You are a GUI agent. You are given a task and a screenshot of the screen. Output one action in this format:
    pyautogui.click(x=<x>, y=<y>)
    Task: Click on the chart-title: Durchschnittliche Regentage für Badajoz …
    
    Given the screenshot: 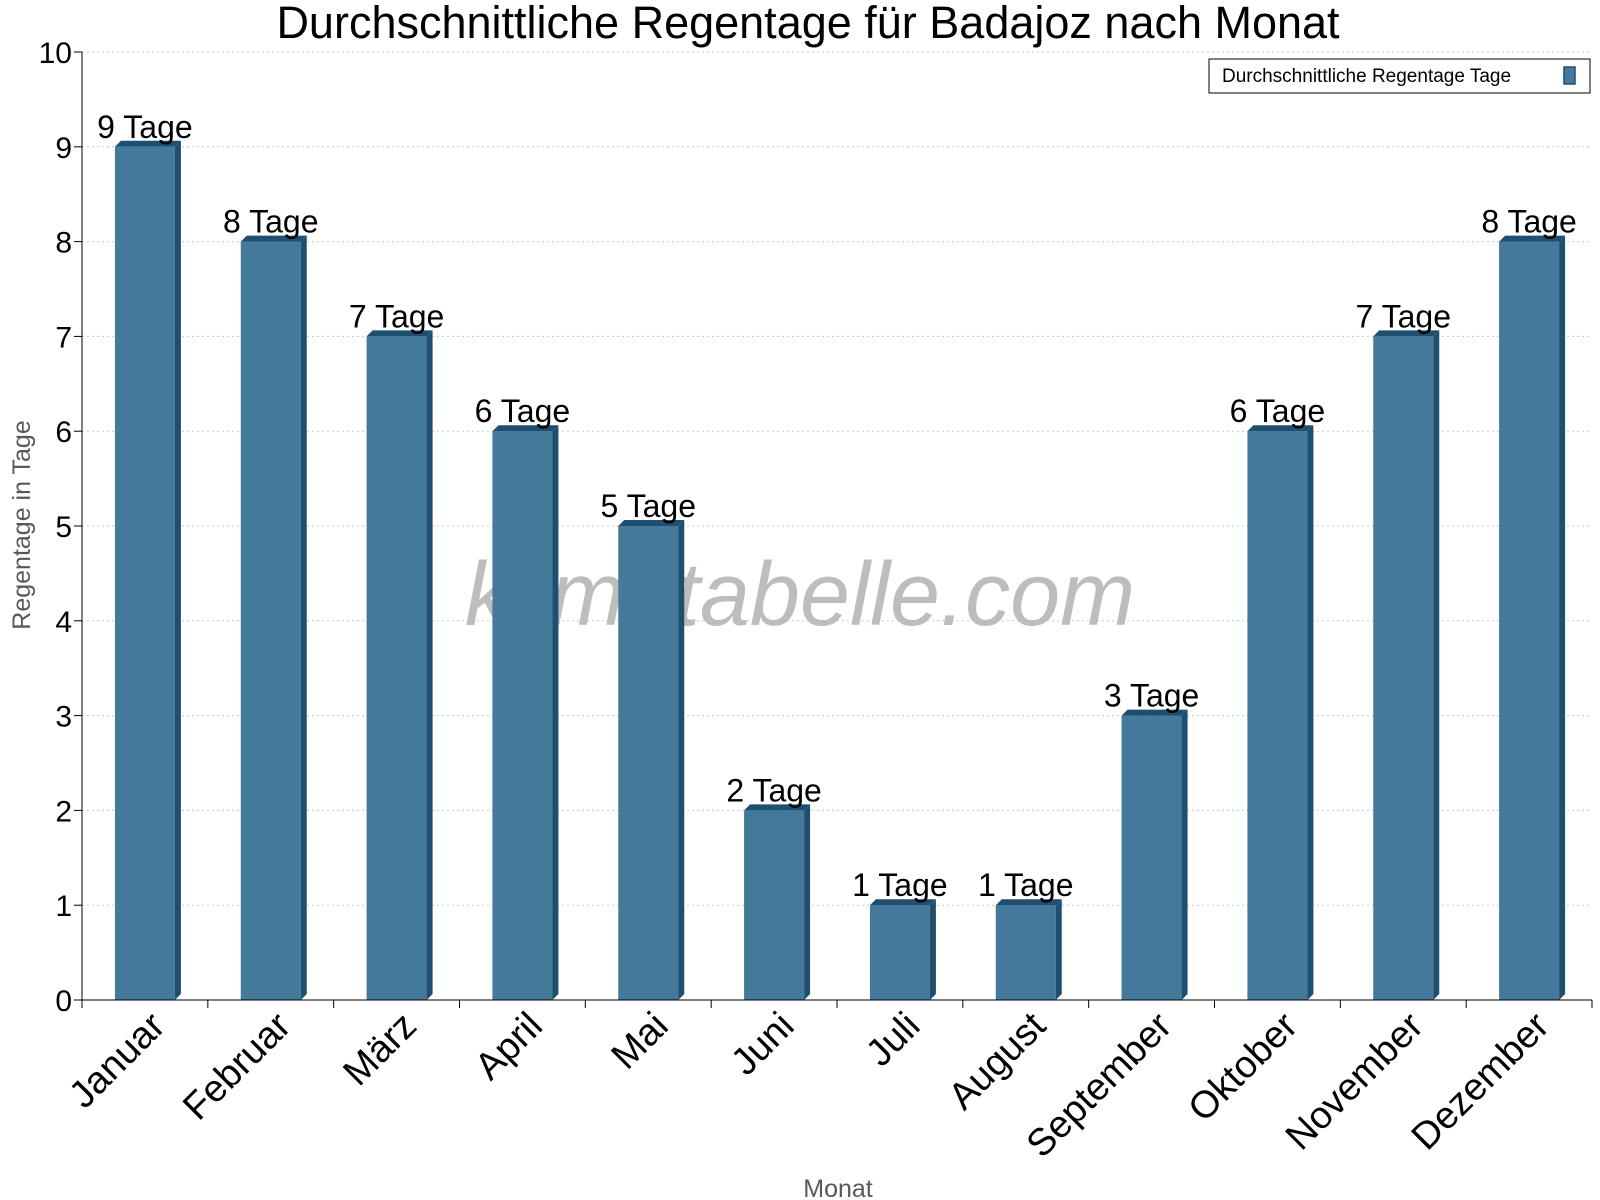 What is the action you would take?
    pyautogui.click(x=808, y=24)
    